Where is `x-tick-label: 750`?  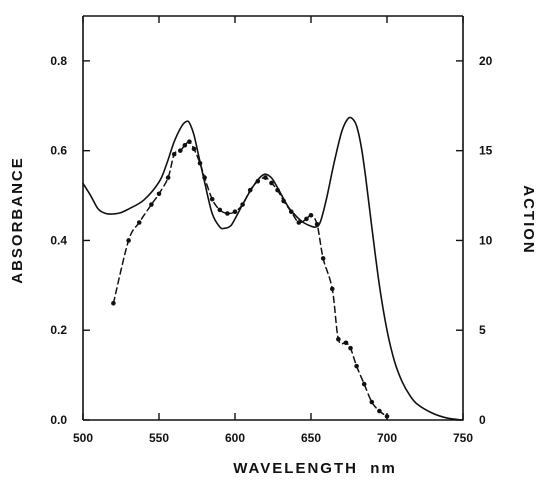 x-tick-label: 750 is located at coordinates (463, 438).